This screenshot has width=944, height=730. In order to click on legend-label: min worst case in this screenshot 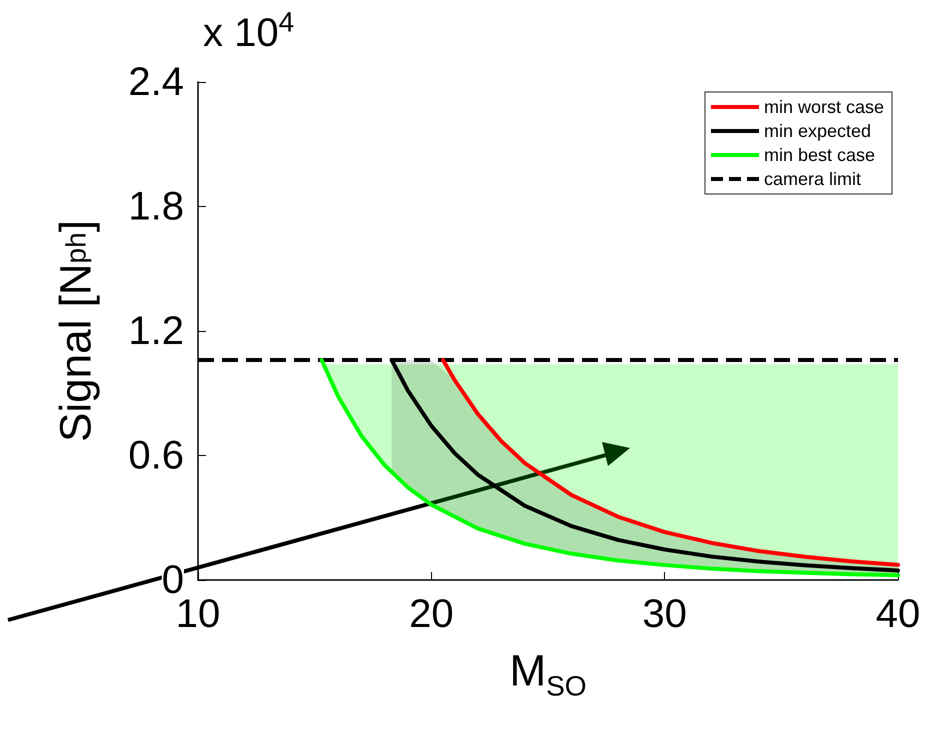, I will do `click(824, 107)`.